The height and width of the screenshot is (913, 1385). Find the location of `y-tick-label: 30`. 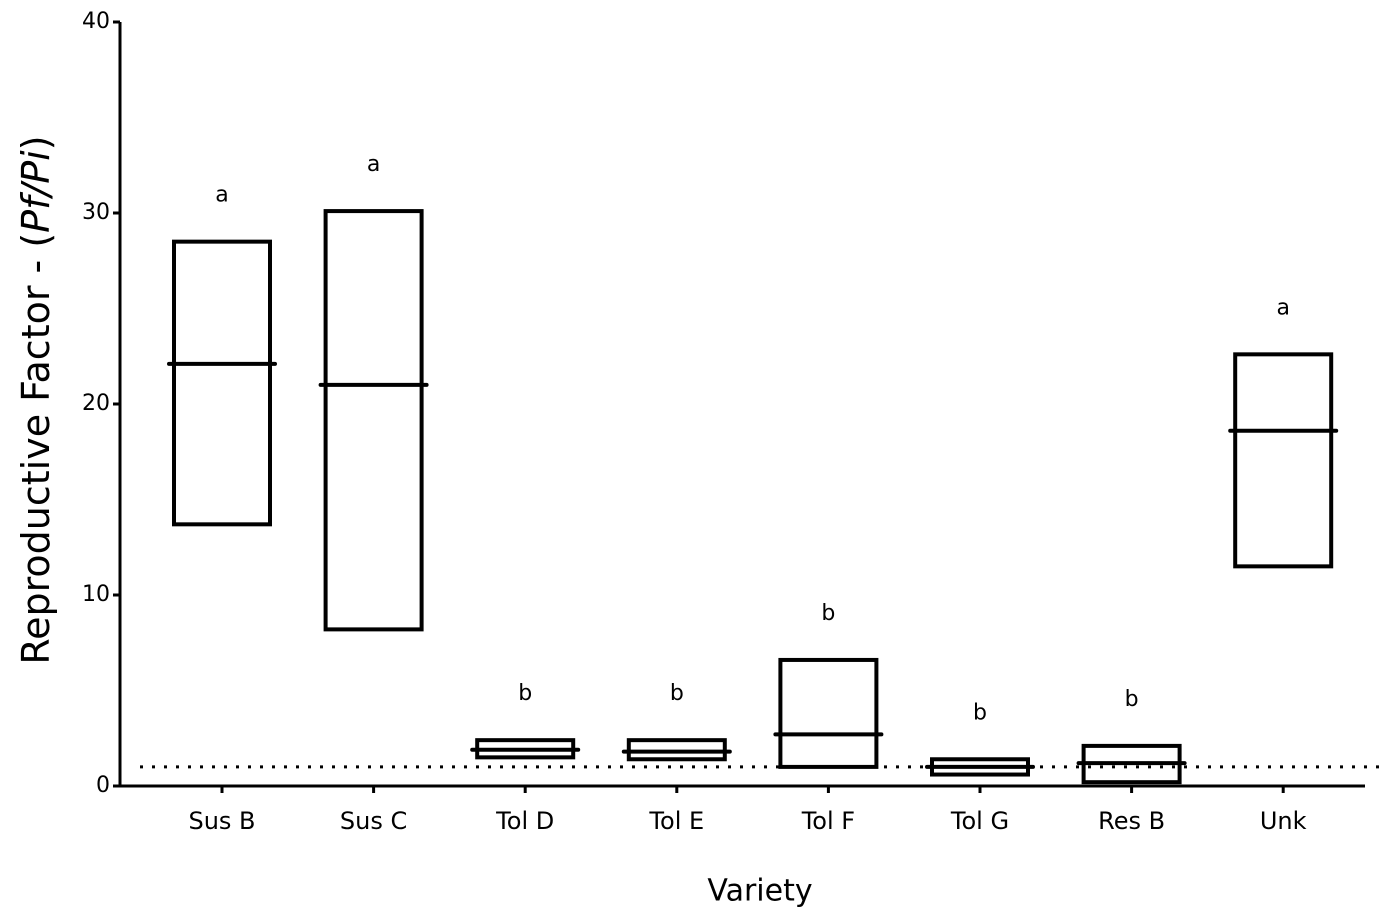

y-tick-label: 30 is located at coordinates (96, 212).